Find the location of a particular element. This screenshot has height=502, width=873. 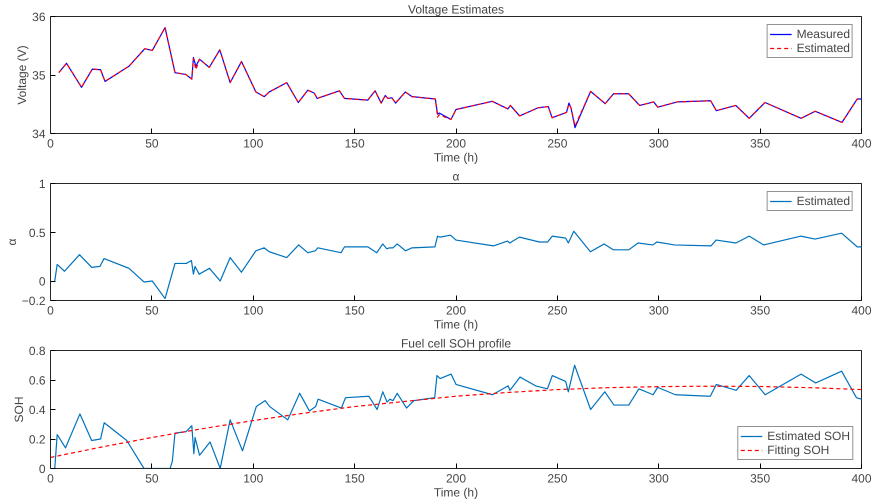

y-tick-label: 0.2 is located at coordinates (37, 439).